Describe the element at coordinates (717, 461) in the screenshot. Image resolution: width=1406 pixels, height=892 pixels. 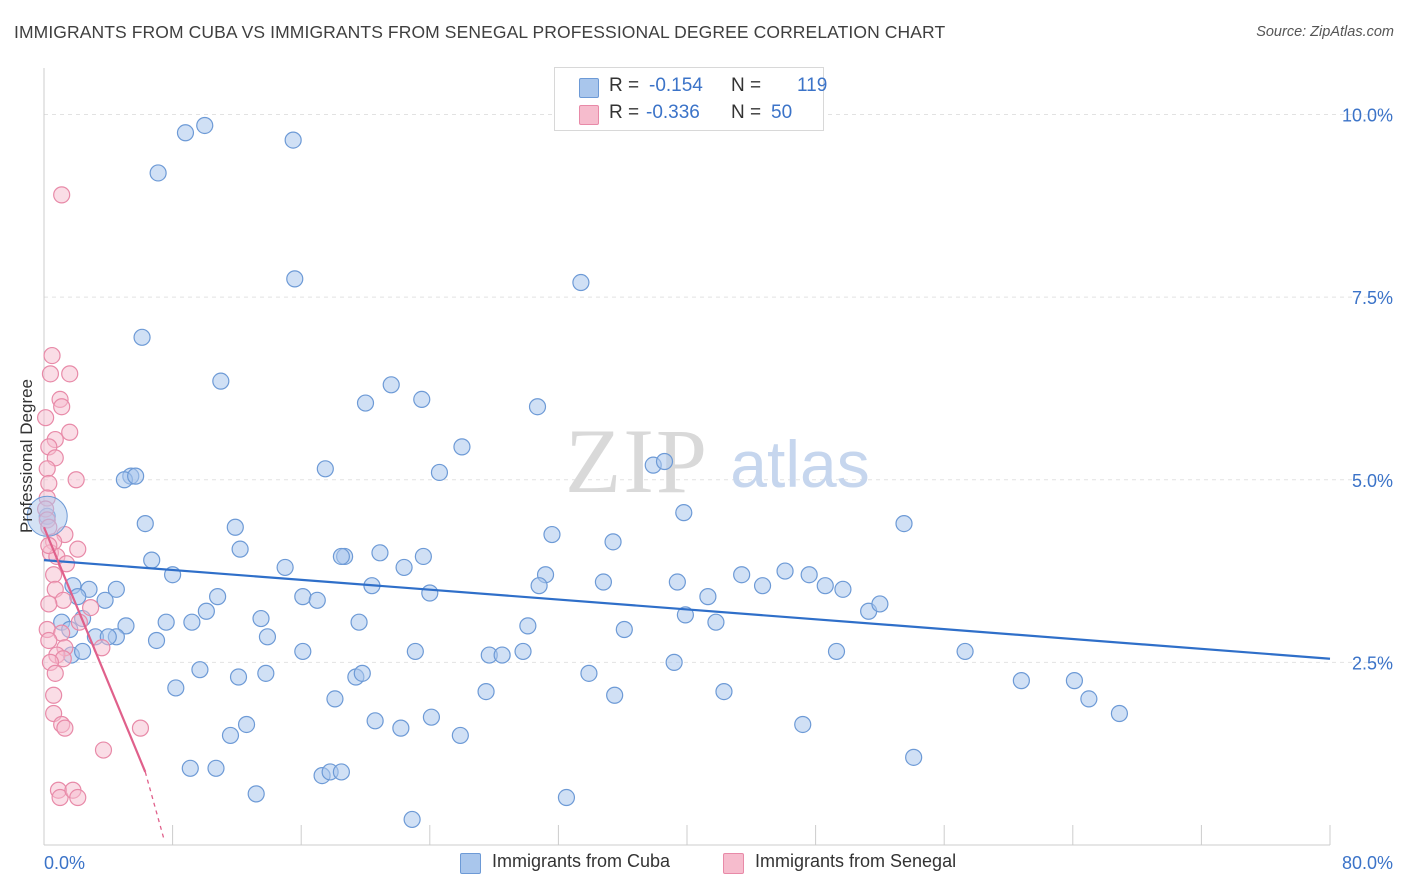
I see `watermark: ZIP atlas` at that location.